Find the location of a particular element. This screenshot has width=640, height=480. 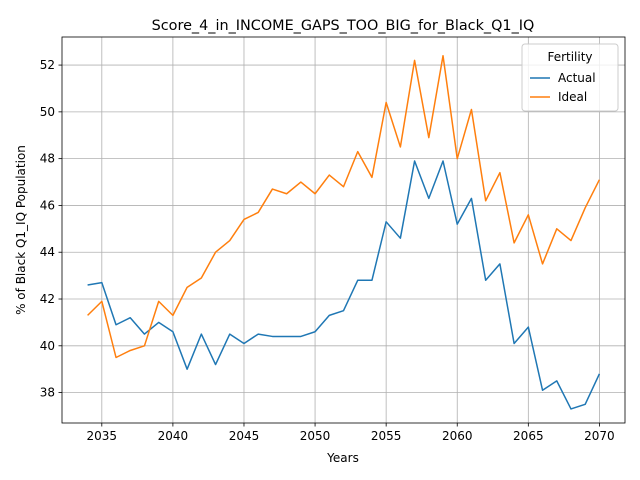

y-tick-label: 46 is located at coordinates (47, 205).